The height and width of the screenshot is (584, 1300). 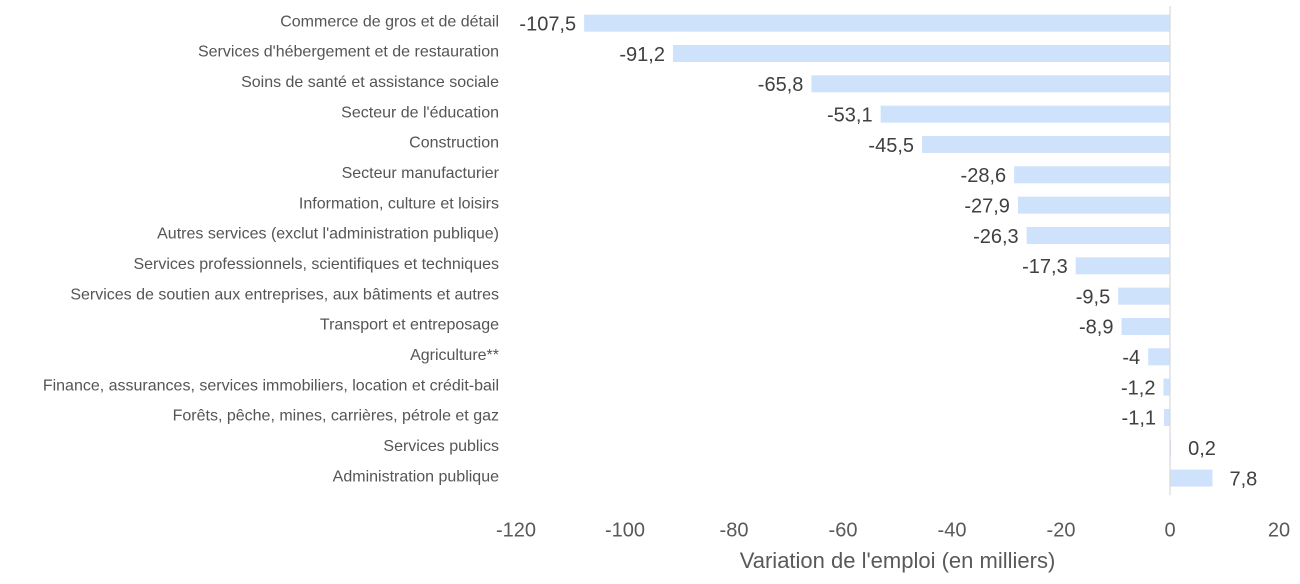 I want to click on x-axis-title: Variation de l'emploi (en milliers), so click(x=898, y=560).